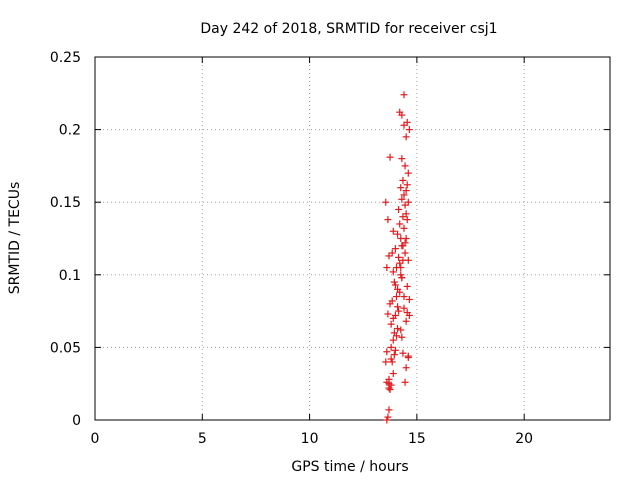  Describe the element at coordinates (349, 467) in the screenshot. I see `x-axis-label: GPS time / hours` at that location.